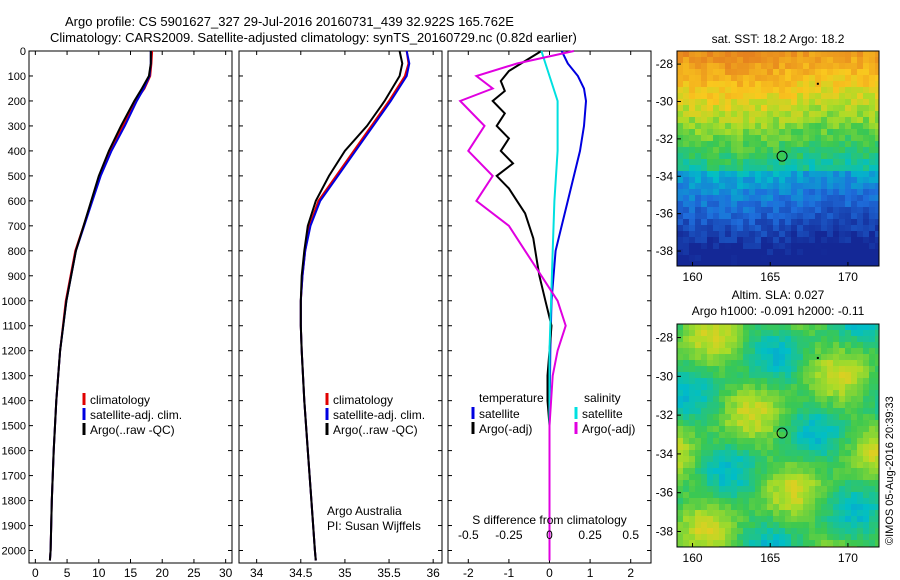 The image size is (900, 580). Describe the element at coordinates (590, 535) in the screenshot. I see `s-tick-label: 0.25` at that location.